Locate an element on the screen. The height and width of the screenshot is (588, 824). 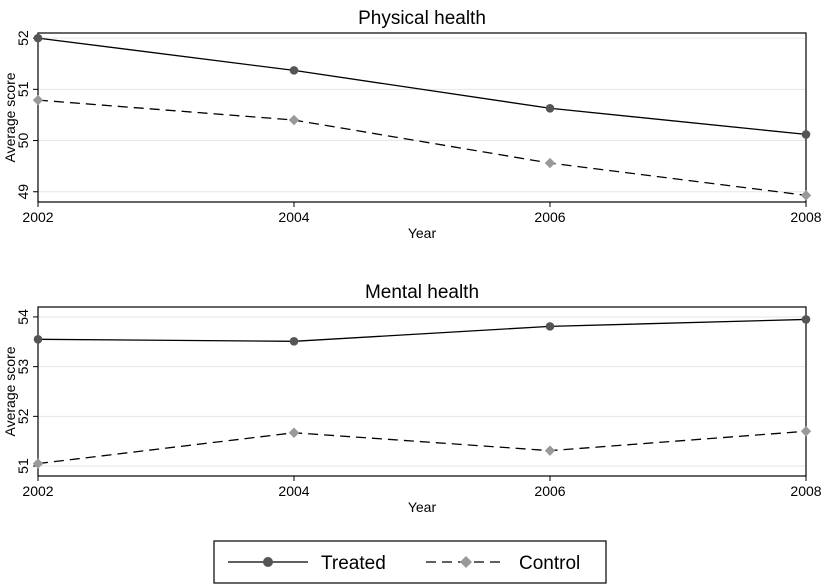
legend-marker-control is located at coordinates (466, 562).